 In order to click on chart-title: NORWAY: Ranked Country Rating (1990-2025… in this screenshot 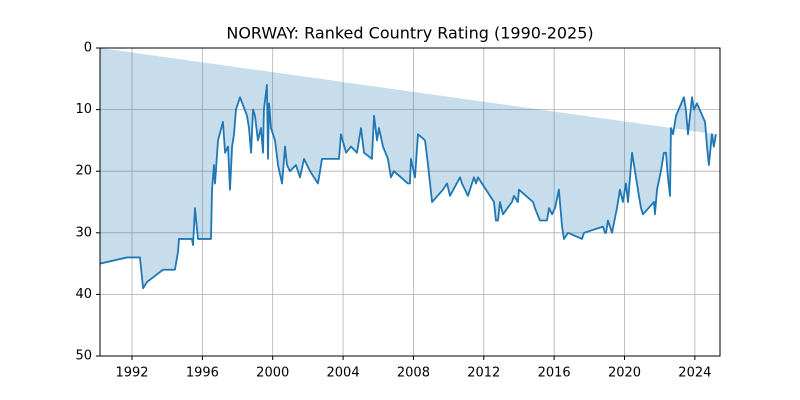, I will do `click(409, 33)`.